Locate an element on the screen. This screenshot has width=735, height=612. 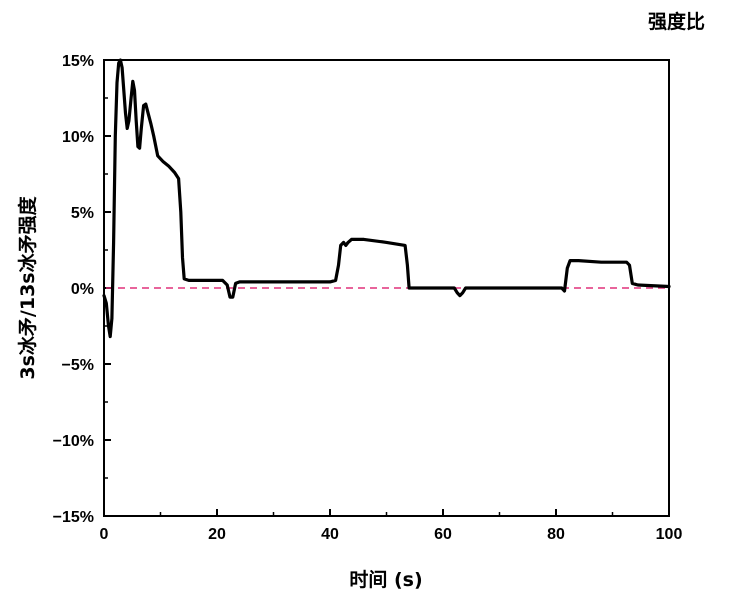
y-tick-label: −15% is located at coordinates (73, 517).